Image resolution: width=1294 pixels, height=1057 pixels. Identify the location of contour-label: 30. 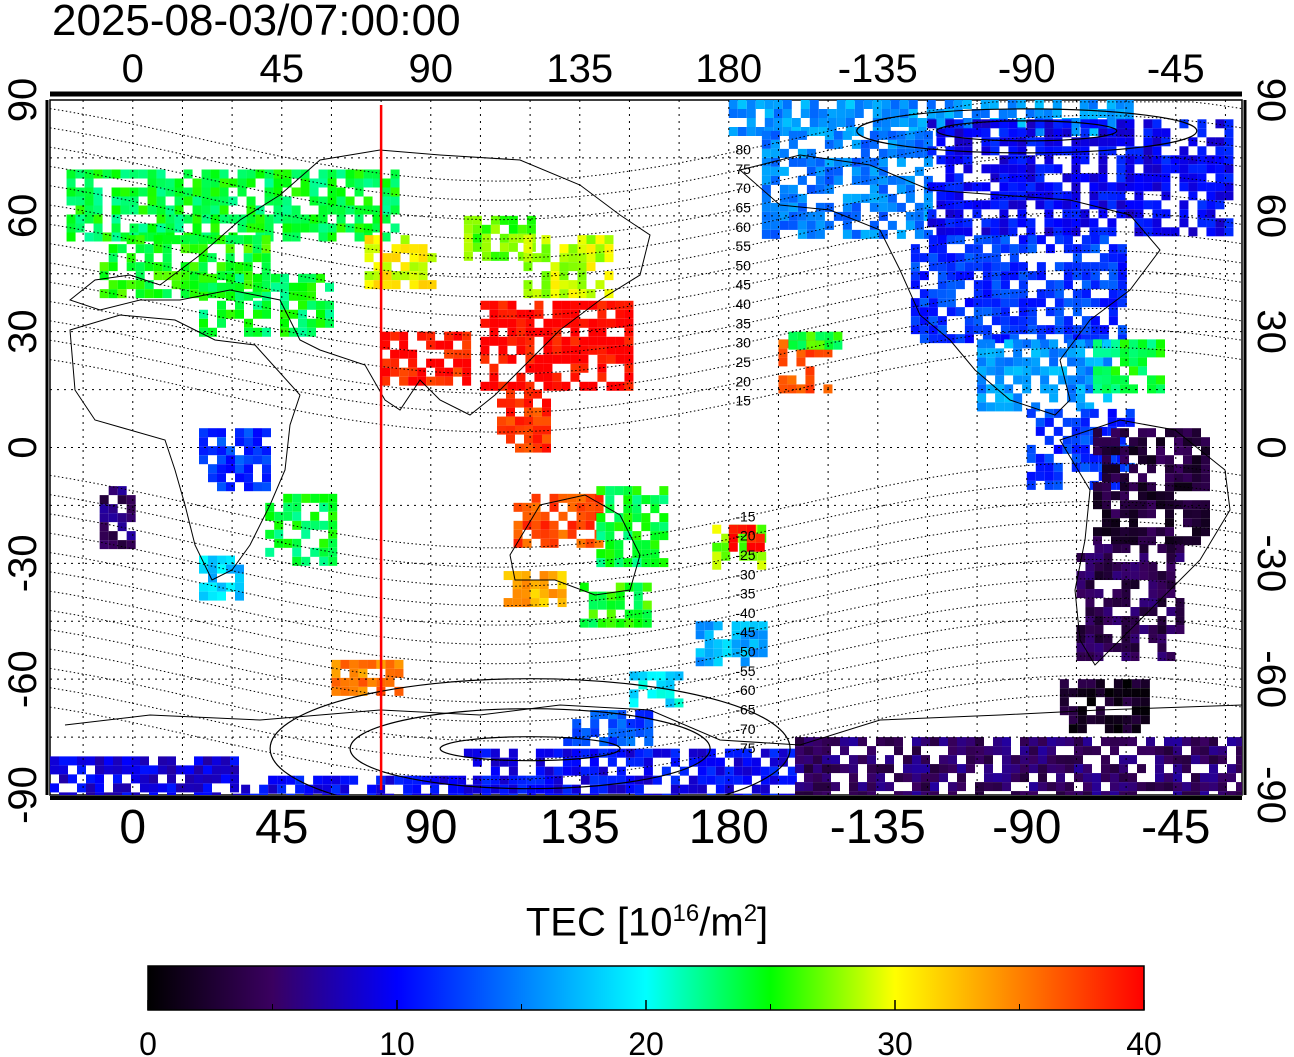
(743, 343).